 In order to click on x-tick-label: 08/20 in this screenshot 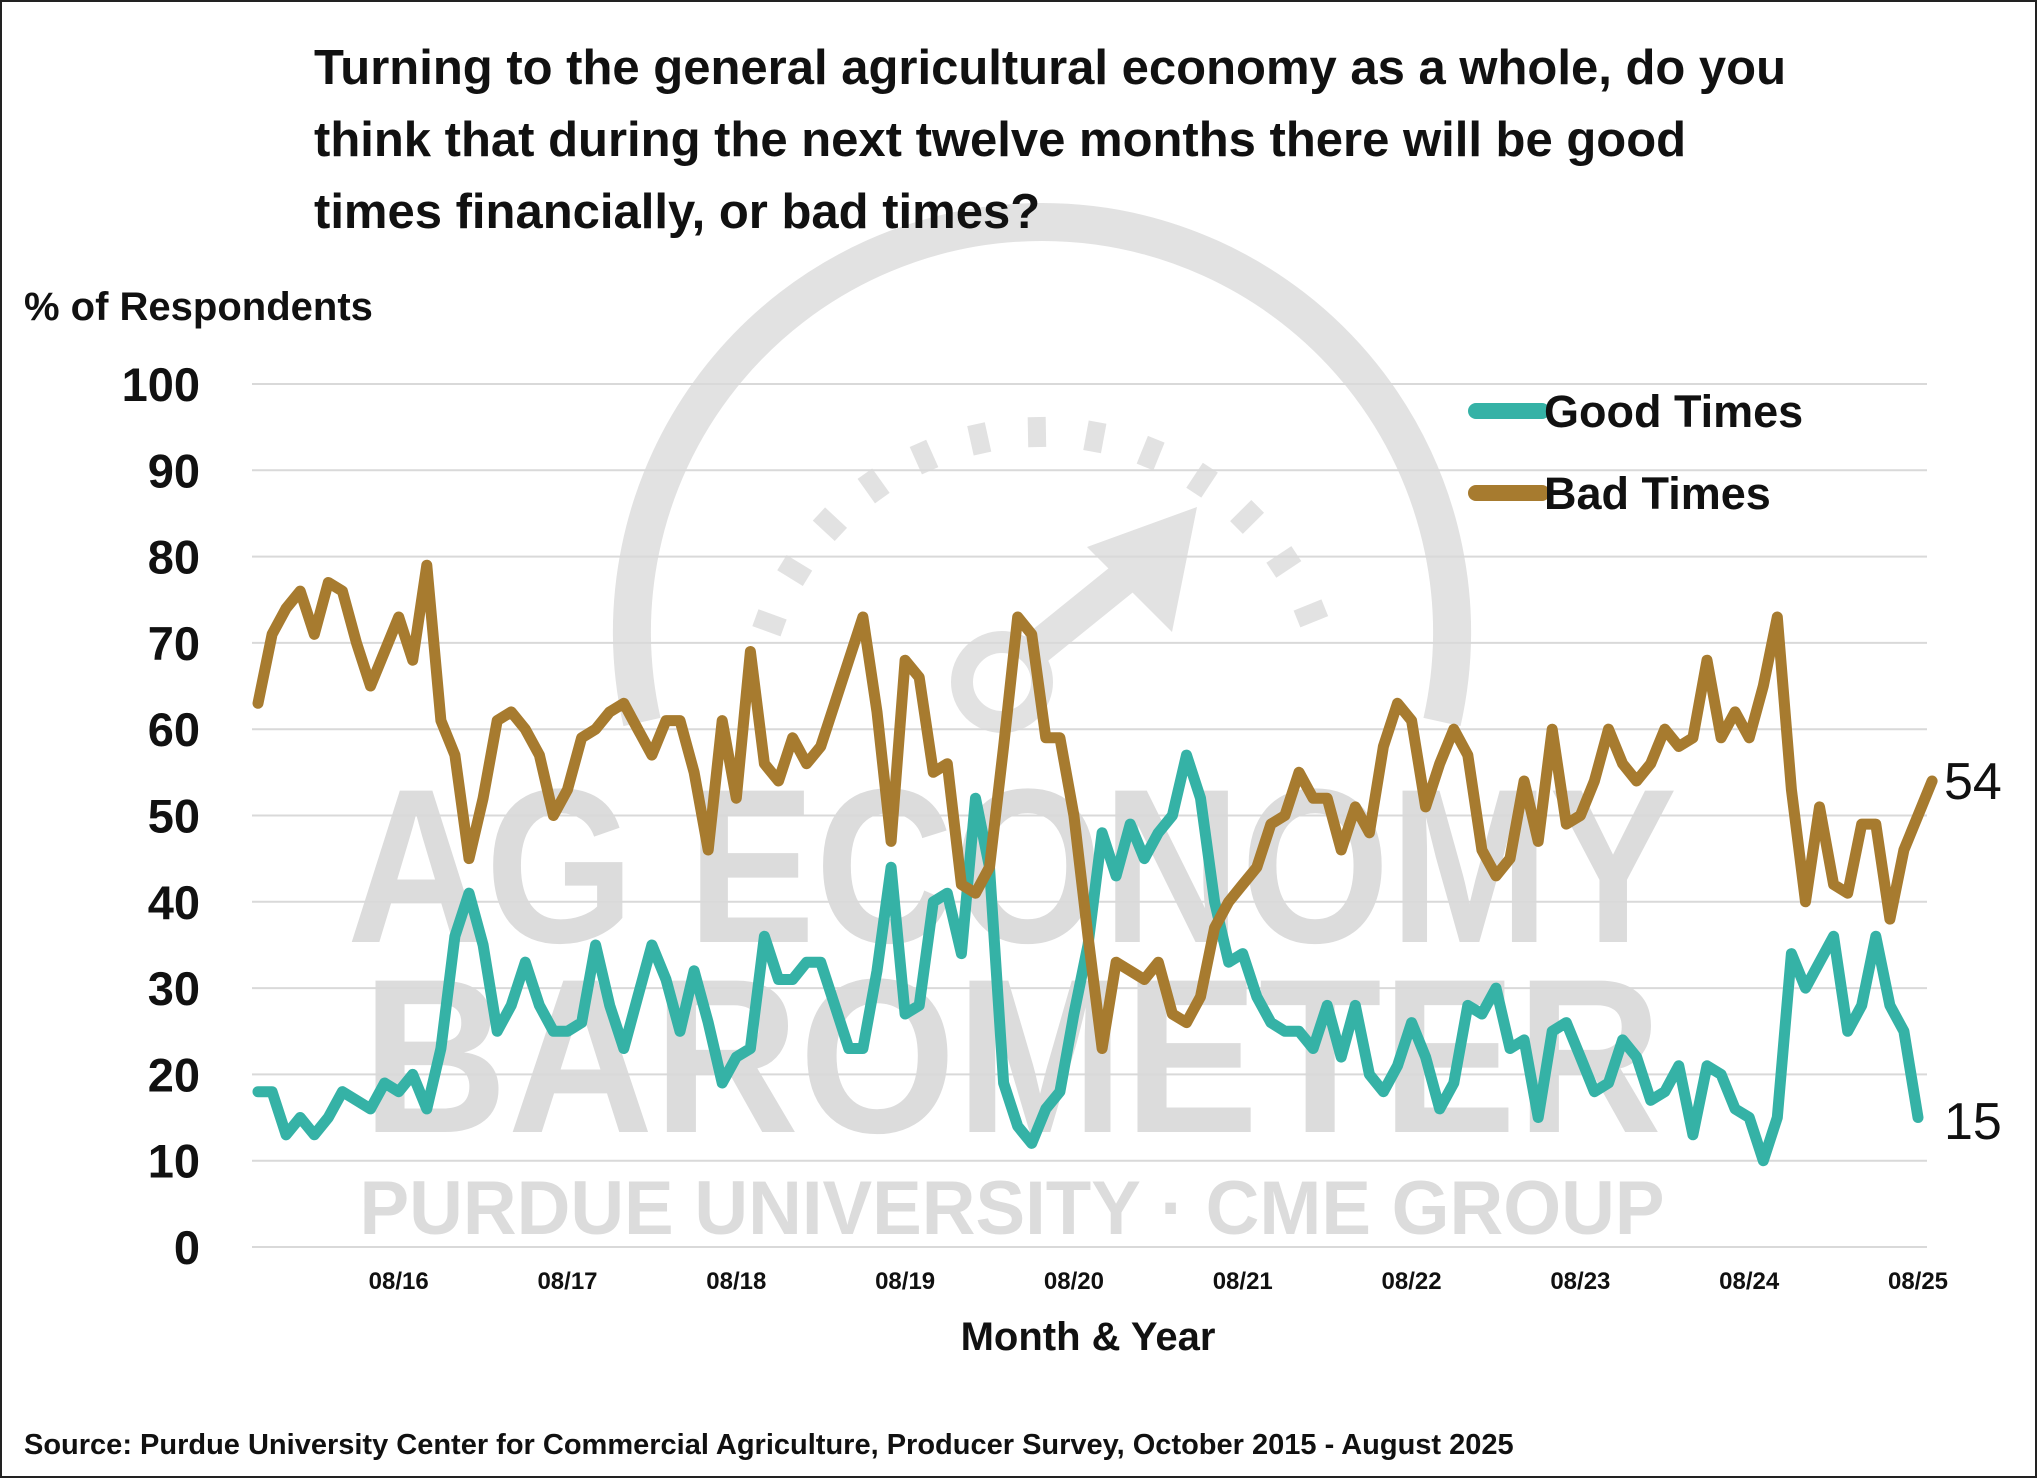, I will do `click(1074, 1281)`.